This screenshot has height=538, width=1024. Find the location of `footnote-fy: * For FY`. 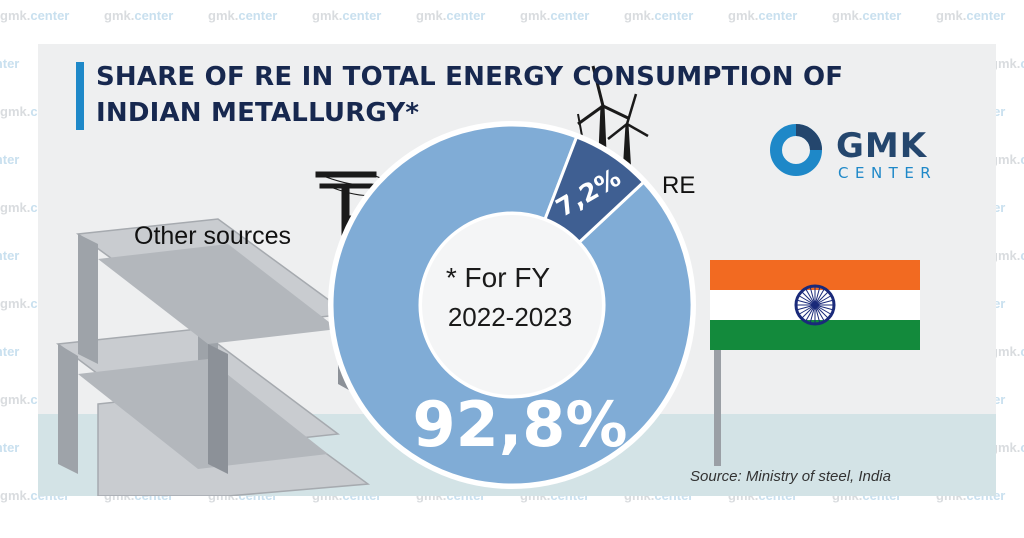

footnote-fy: * For FY is located at coordinates (498, 277).